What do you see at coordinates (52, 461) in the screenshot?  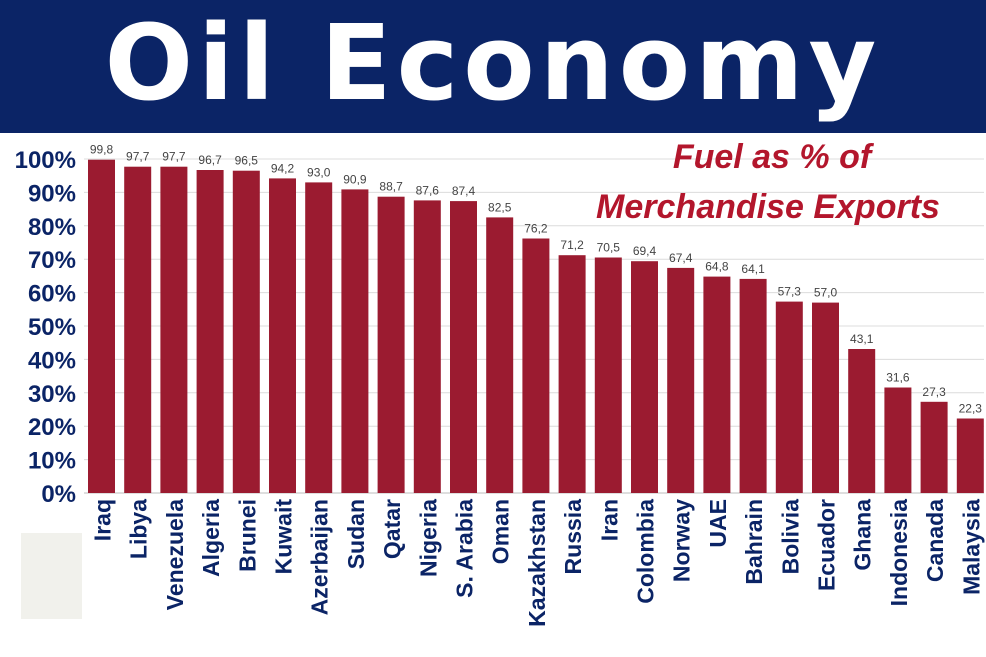 I see `y-tick-label: 10%` at bounding box center [52, 461].